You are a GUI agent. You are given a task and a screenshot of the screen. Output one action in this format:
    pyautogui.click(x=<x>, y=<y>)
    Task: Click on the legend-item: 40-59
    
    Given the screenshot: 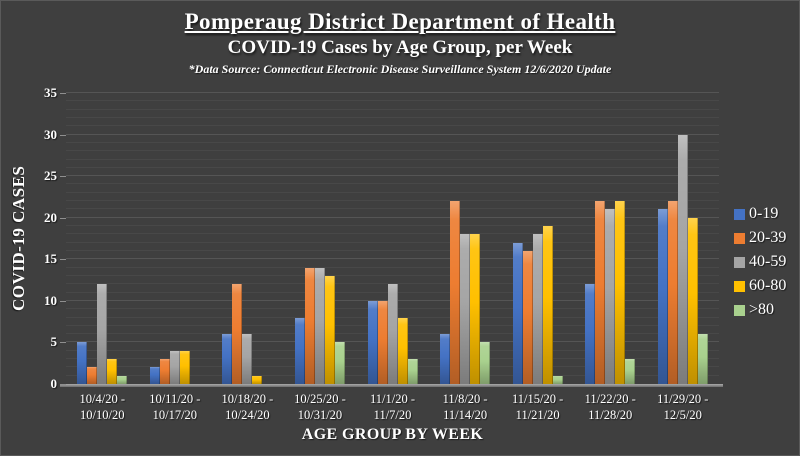 What is the action you would take?
    pyautogui.click(x=760, y=262)
    